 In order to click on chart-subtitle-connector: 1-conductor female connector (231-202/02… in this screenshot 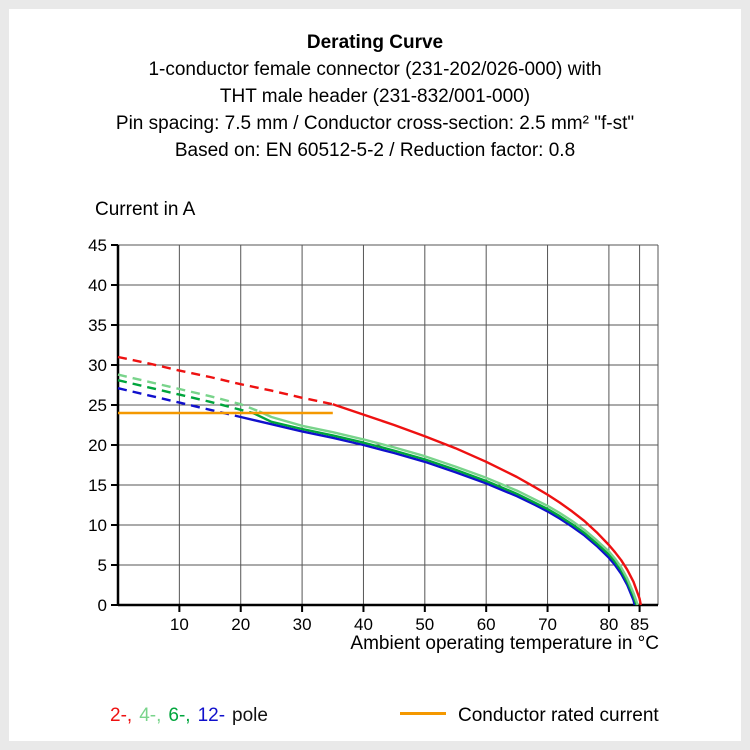, I will do `click(375, 69)`.